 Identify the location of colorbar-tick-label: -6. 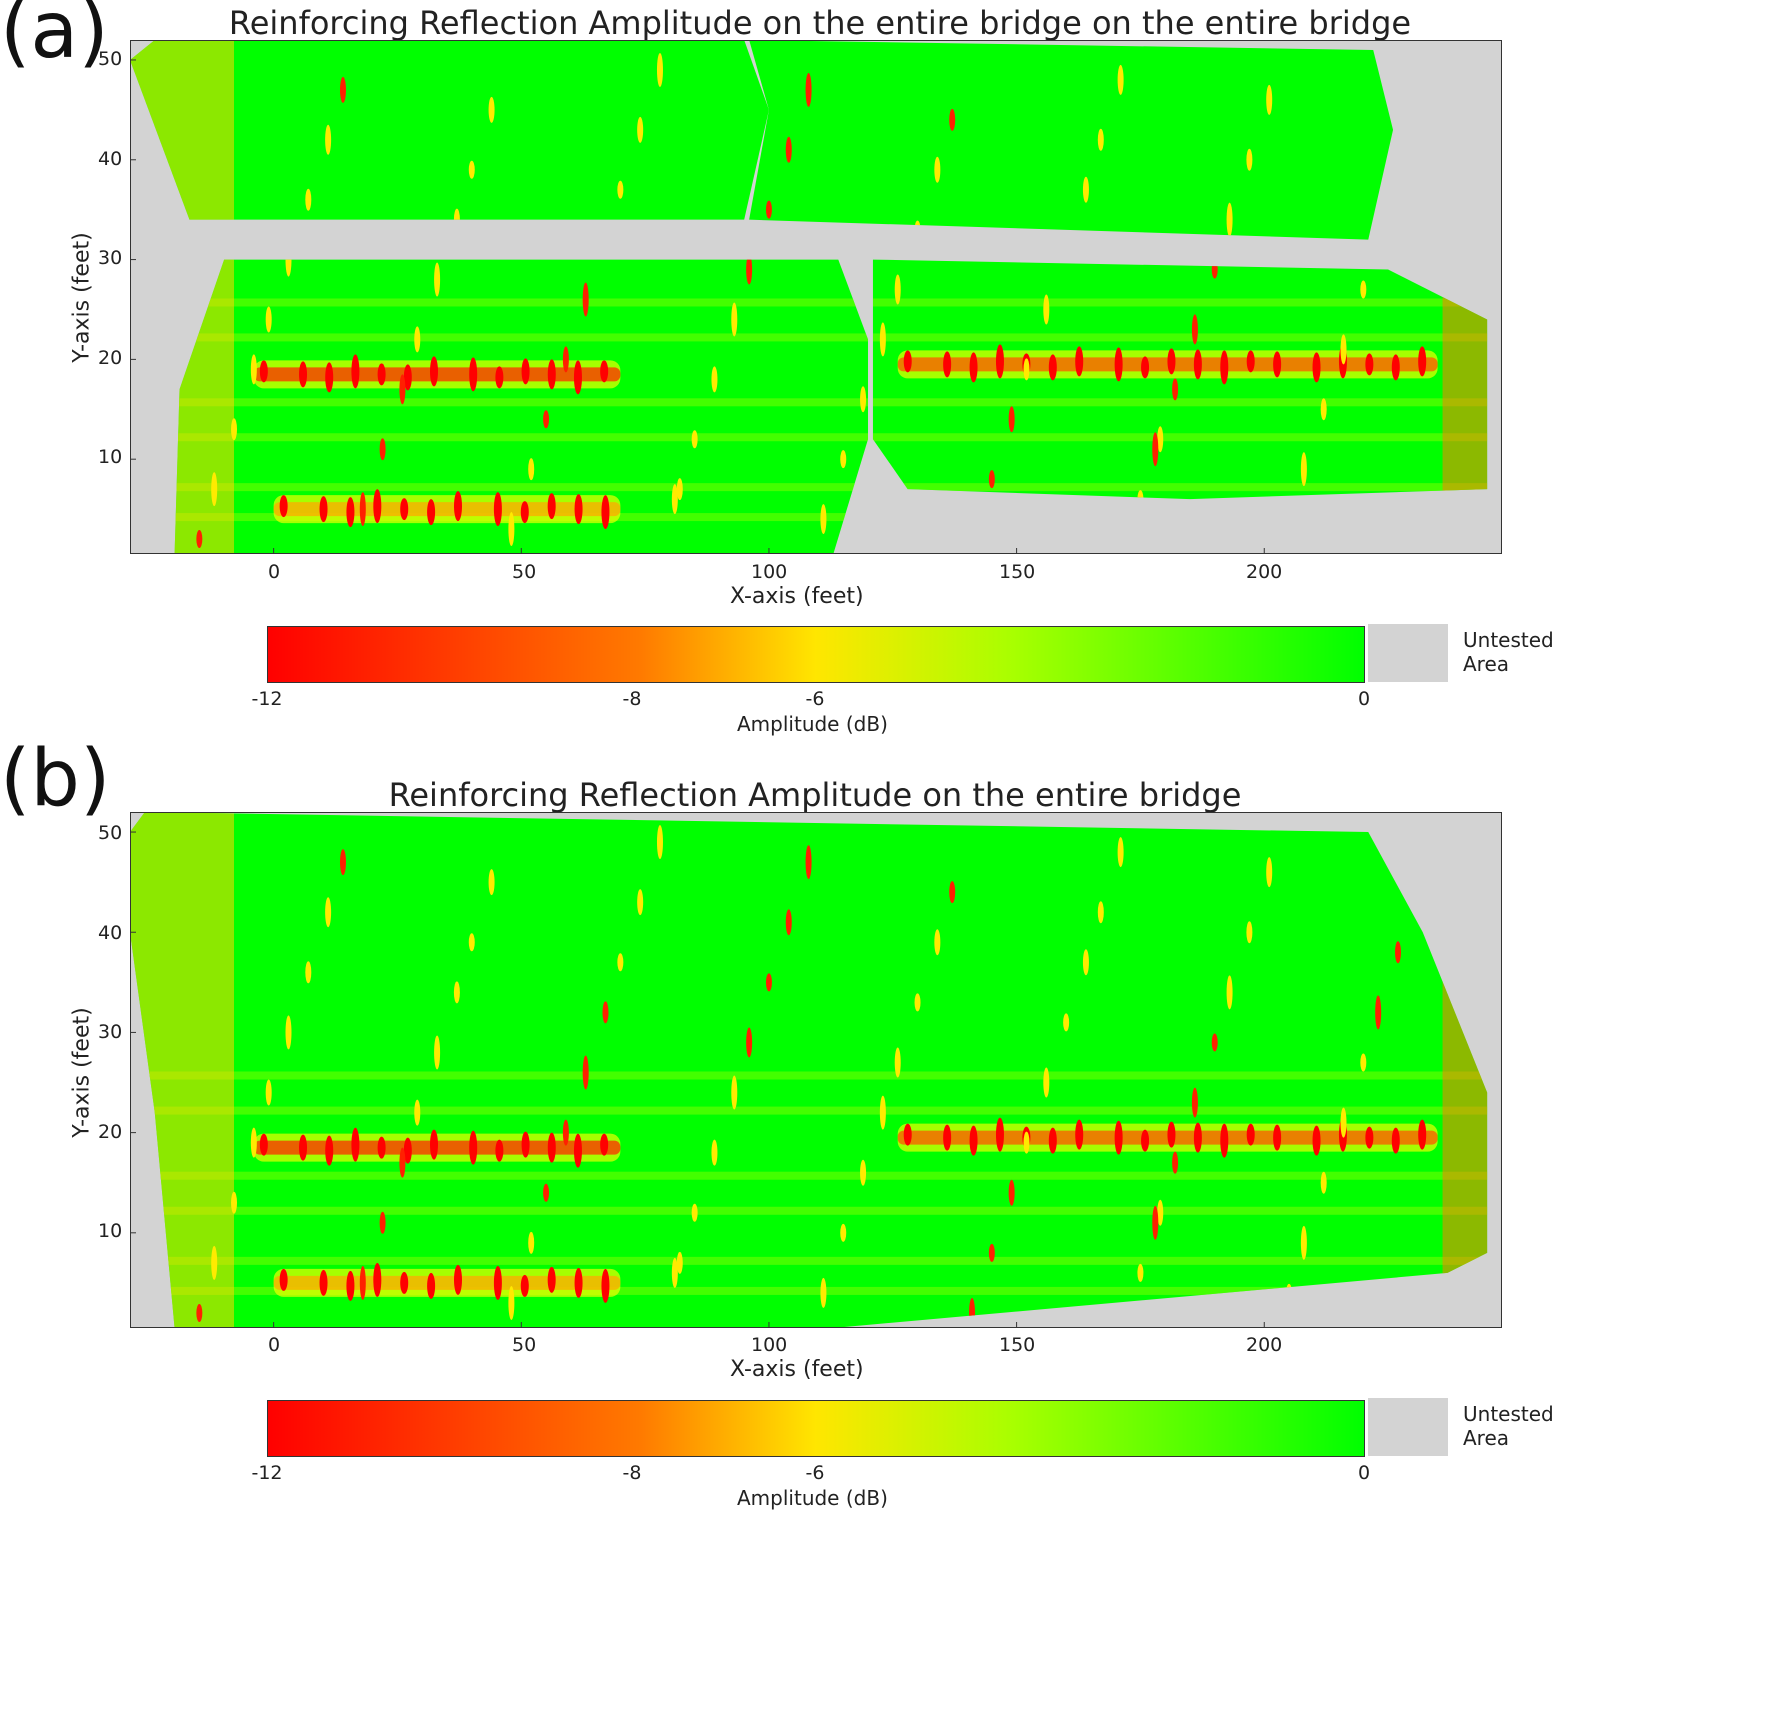
(815, 699).